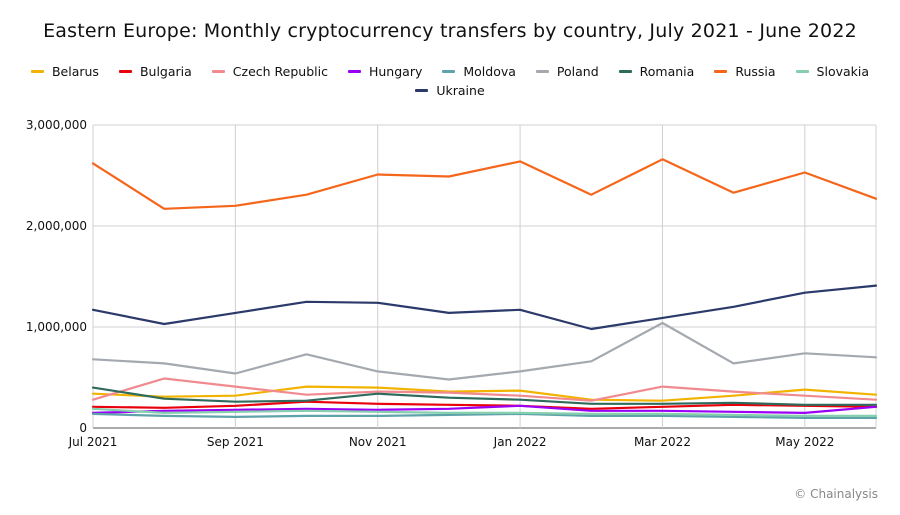  Describe the element at coordinates (165, 71) in the screenshot. I see `legend-label: Bulgaria` at that location.